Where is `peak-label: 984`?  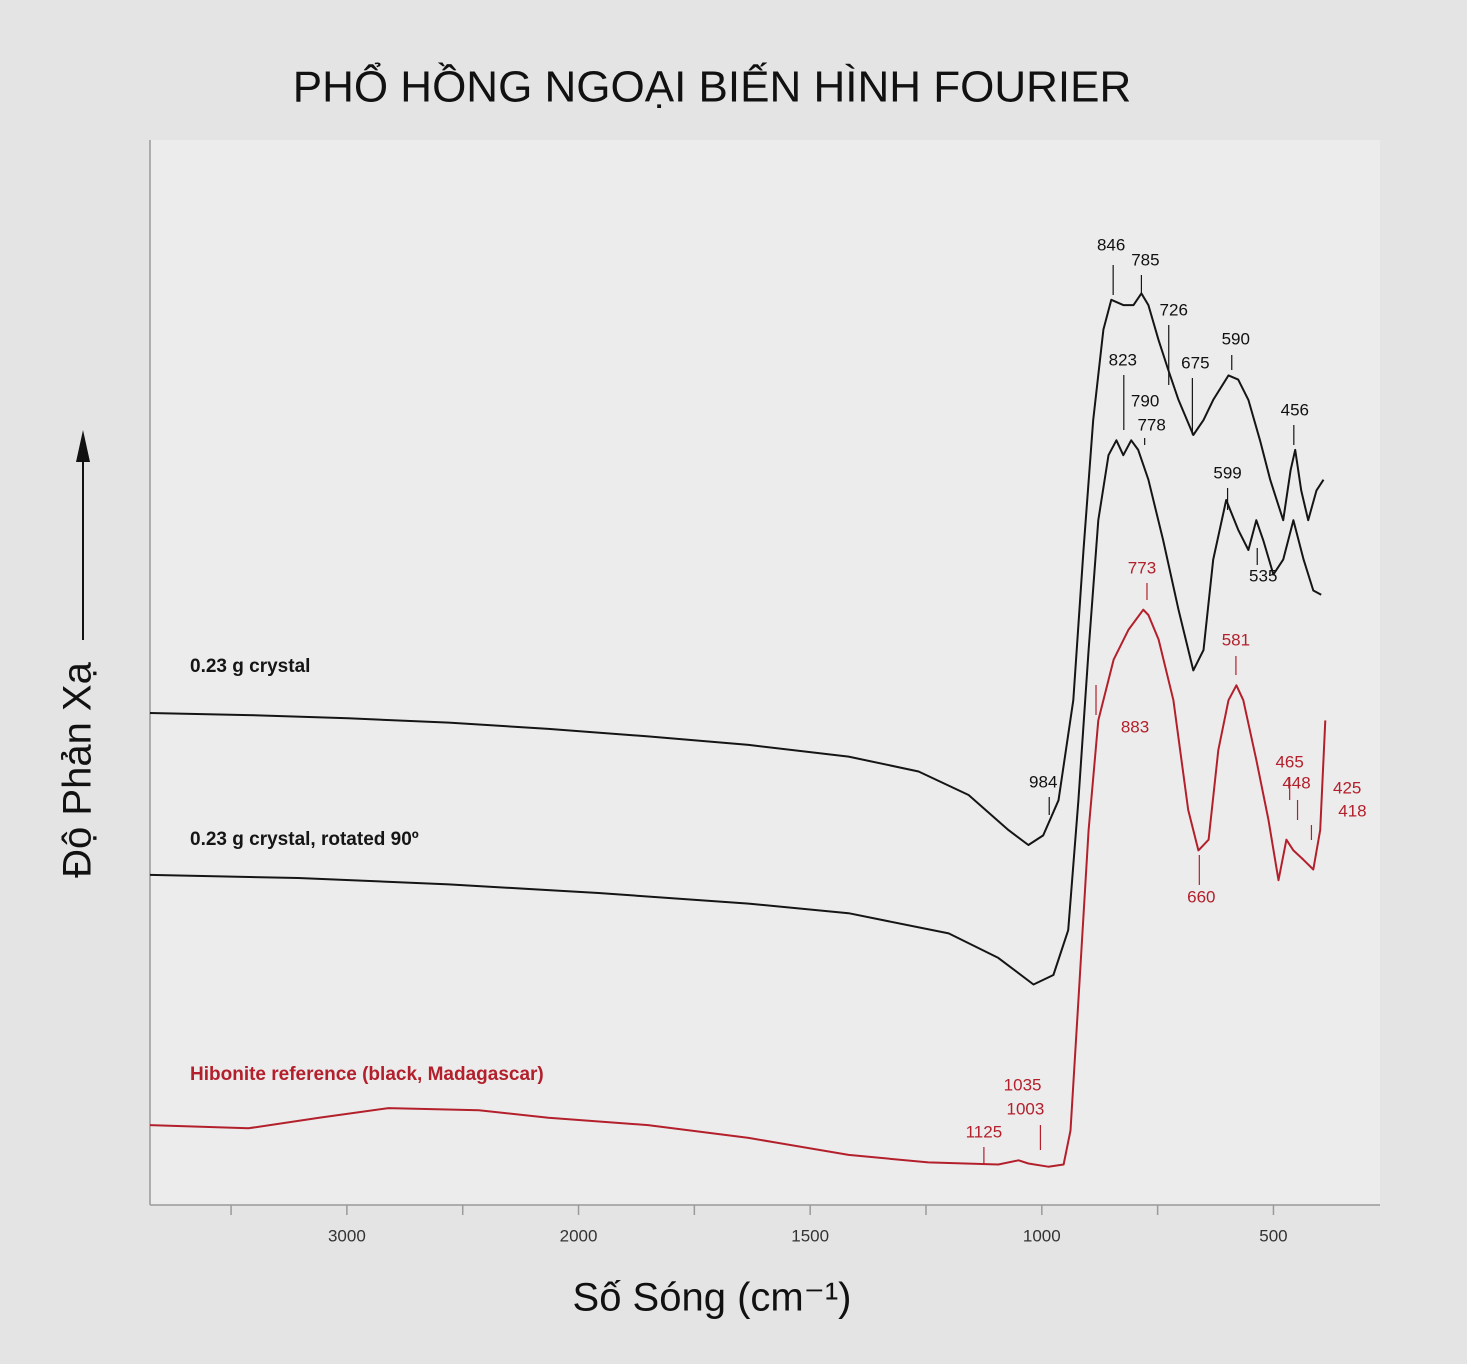 peak-label: 984 is located at coordinates (1043, 781).